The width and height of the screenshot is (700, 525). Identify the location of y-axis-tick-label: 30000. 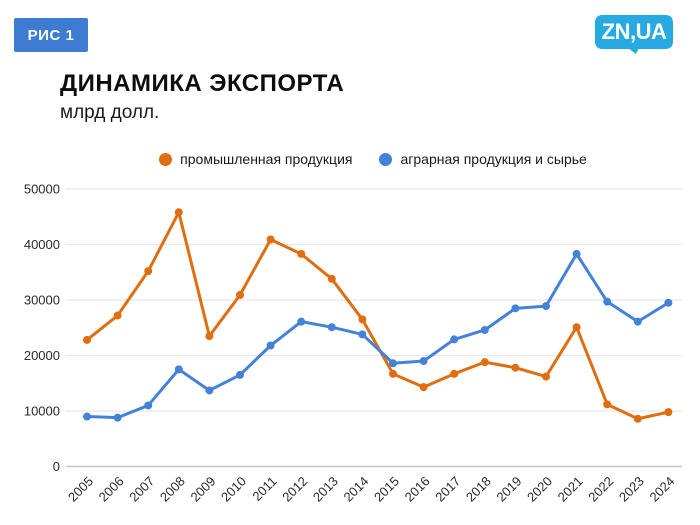
(42, 300).